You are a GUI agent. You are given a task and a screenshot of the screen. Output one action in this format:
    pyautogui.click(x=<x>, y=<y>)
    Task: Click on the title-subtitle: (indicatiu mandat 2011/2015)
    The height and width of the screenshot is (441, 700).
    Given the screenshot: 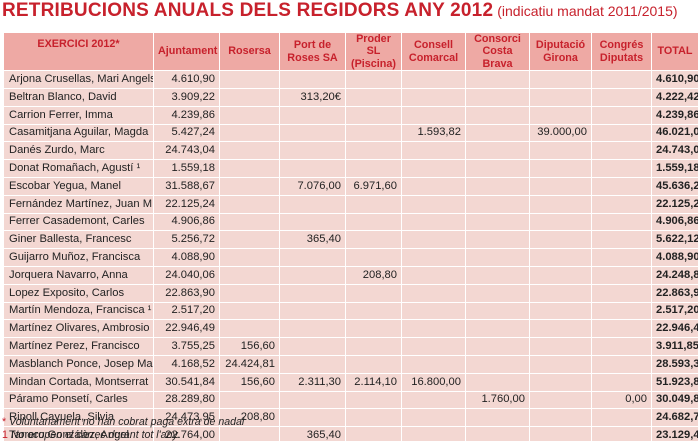 What is the action you would take?
    pyautogui.click(x=587, y=11)
    